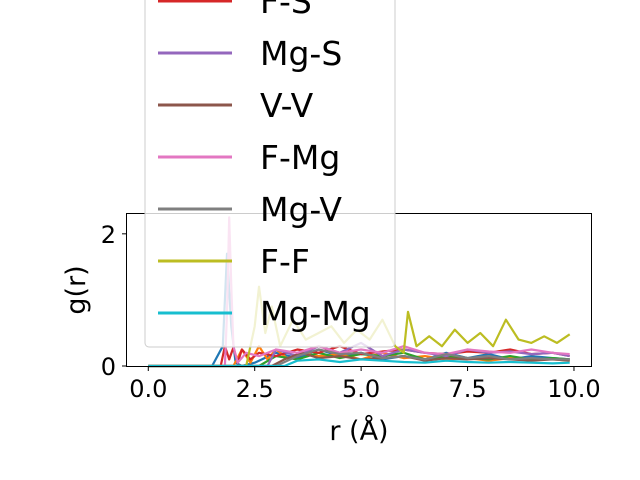  I want to click on y-tick-label: 2, so click(108, 235).